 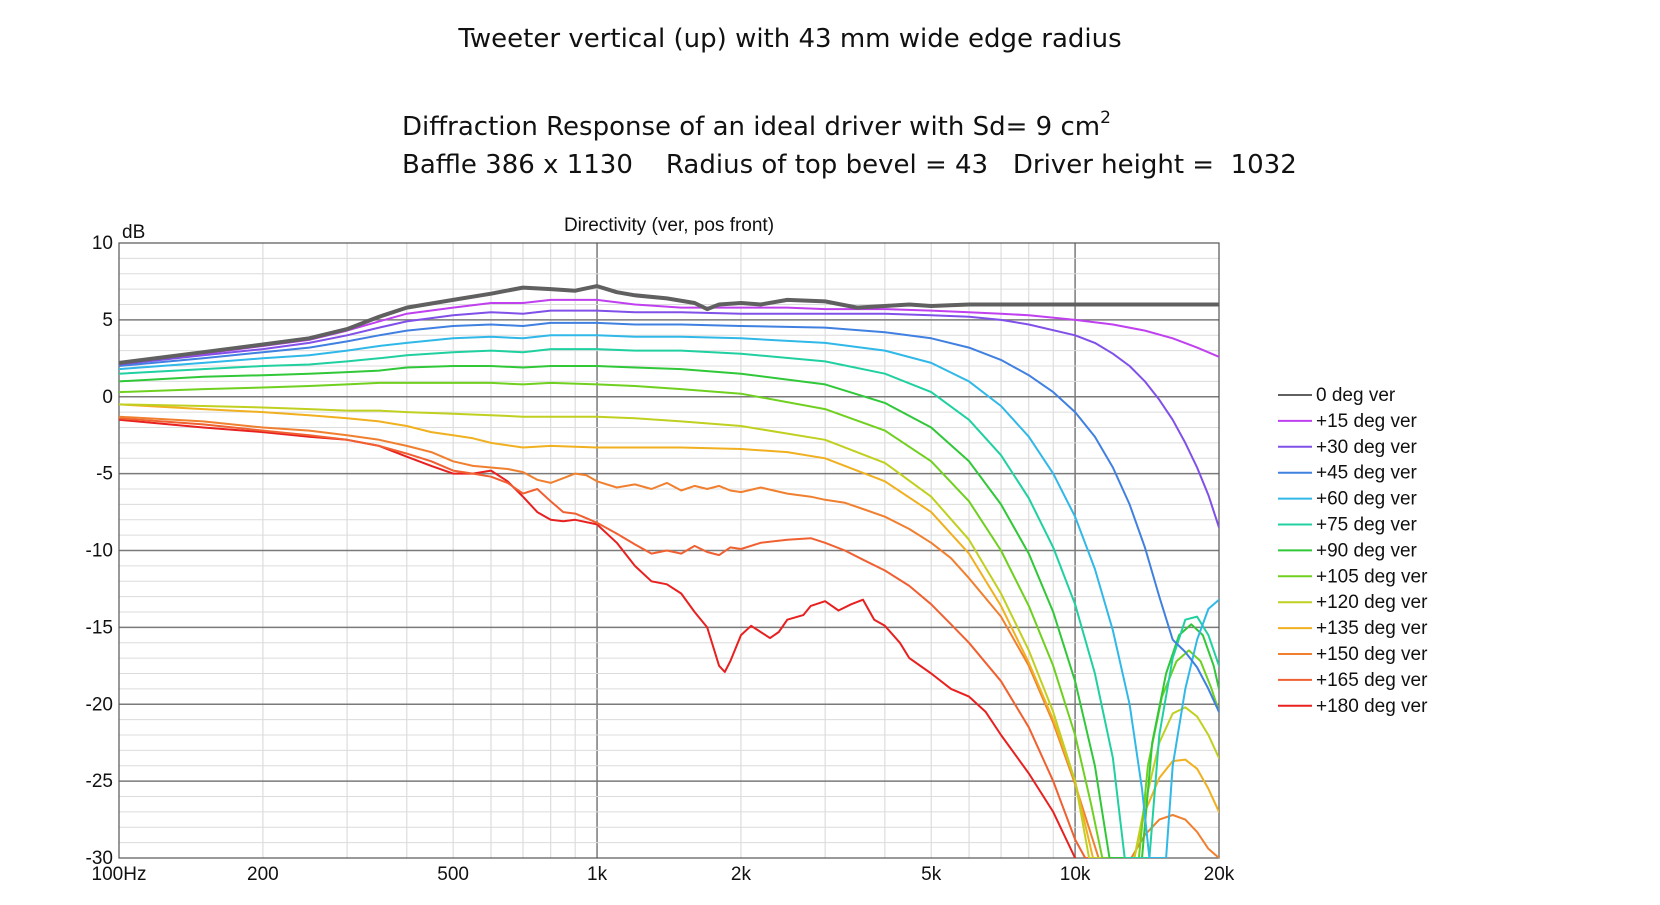 I want to click on legend-label: +180 deg ver, so click(x=1372, y=706).